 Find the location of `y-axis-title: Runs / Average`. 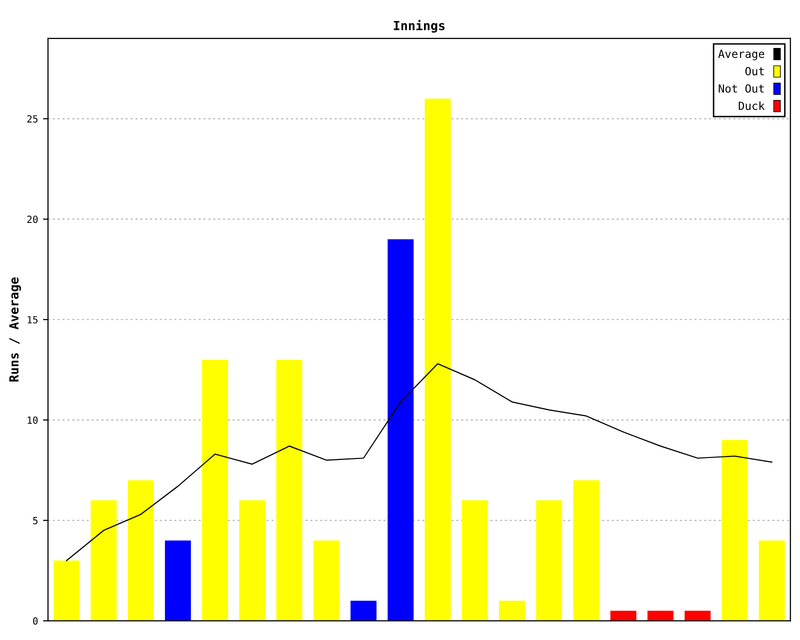

y-axis-title: Runs / Average is located at coordinates (15, 329).